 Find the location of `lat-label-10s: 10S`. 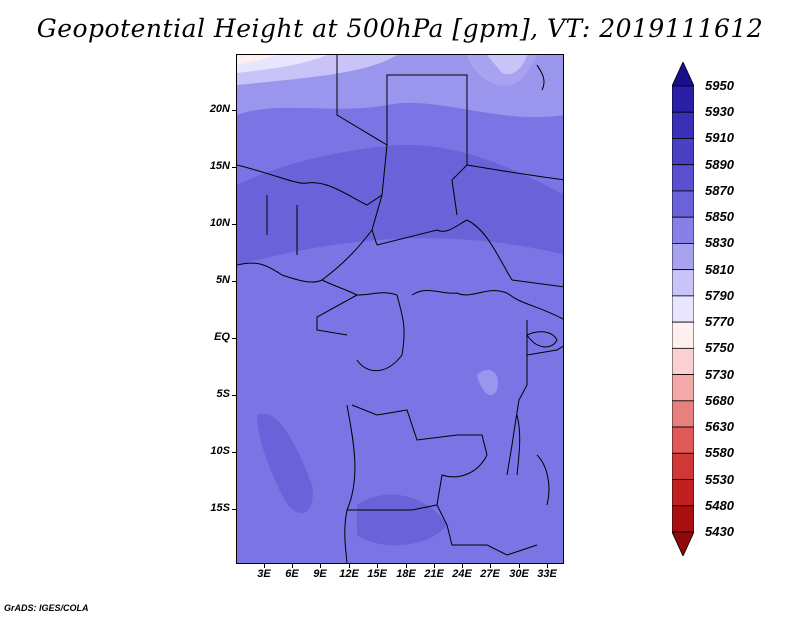

lat-label-10s: 10S is located at coordinates (220, 451).